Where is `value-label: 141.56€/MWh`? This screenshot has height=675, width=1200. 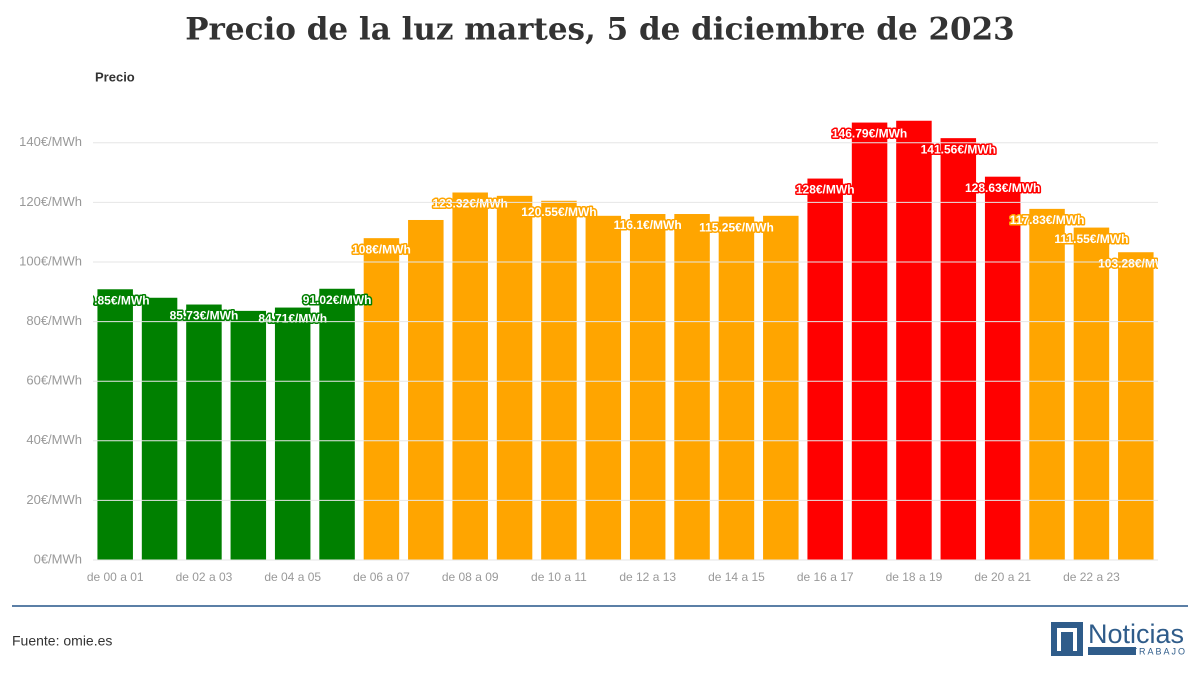 value-label: 141.56€/MWh is located at coordinates (958, 149).